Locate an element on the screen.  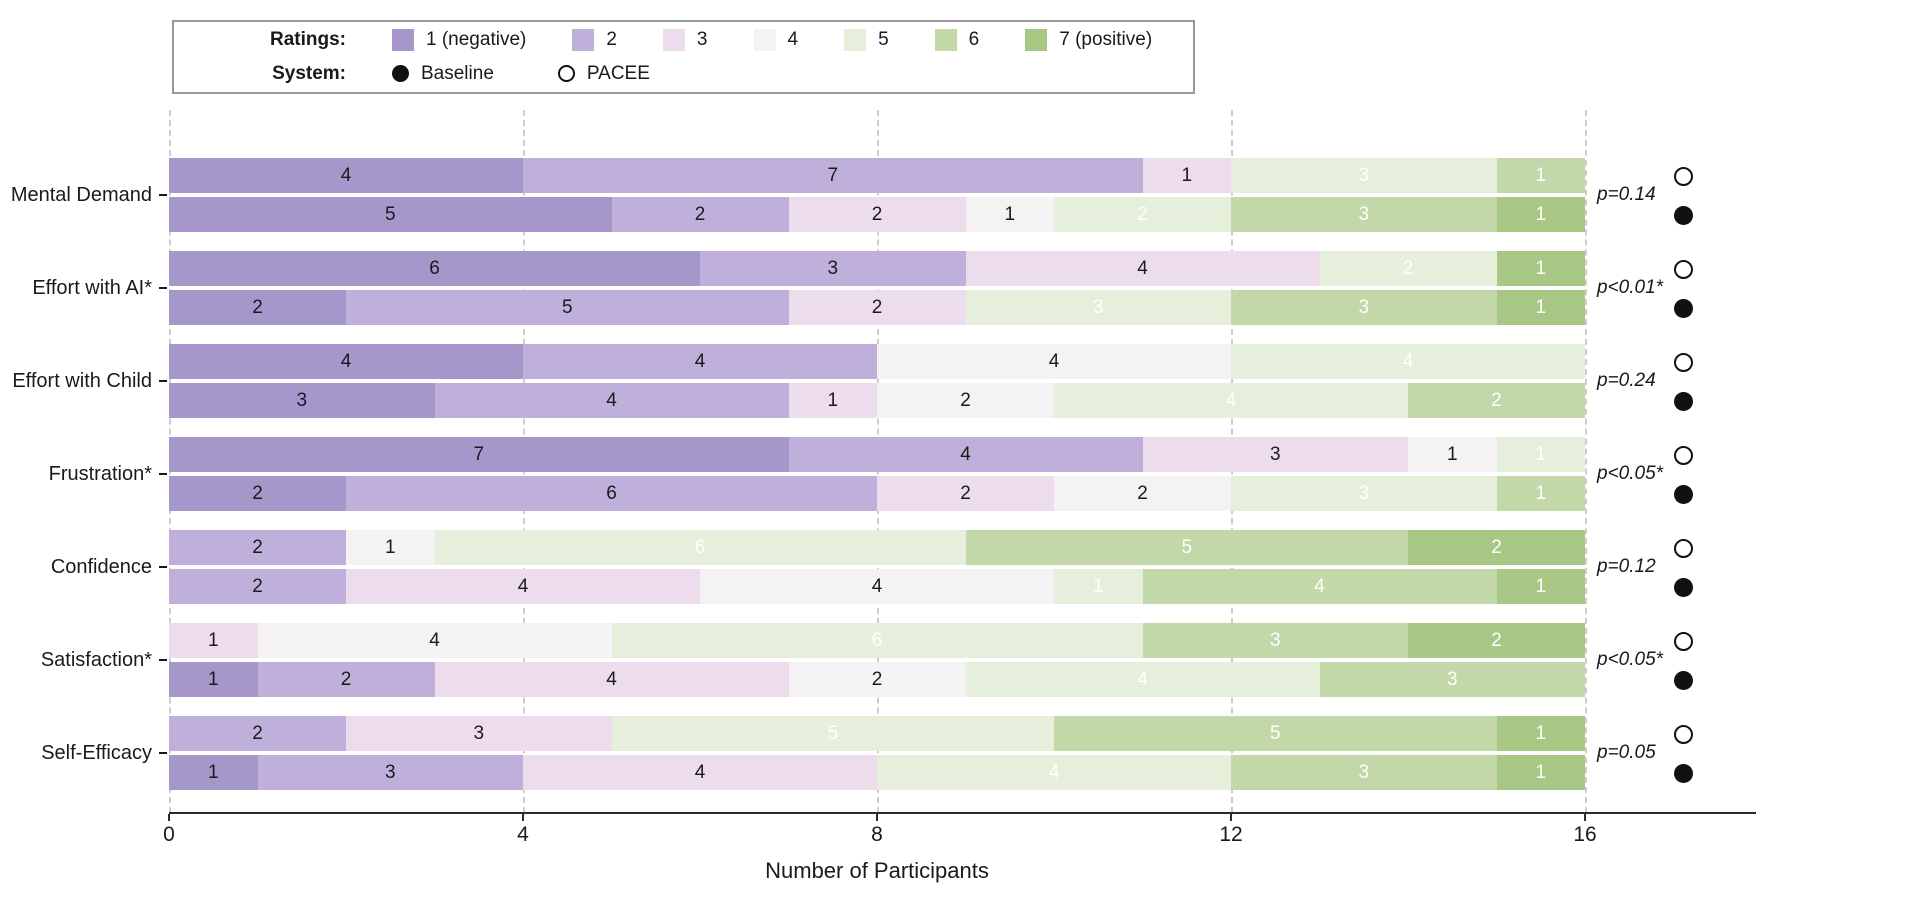
x-tick-label: 12 is located at coordinates (1231, 834).